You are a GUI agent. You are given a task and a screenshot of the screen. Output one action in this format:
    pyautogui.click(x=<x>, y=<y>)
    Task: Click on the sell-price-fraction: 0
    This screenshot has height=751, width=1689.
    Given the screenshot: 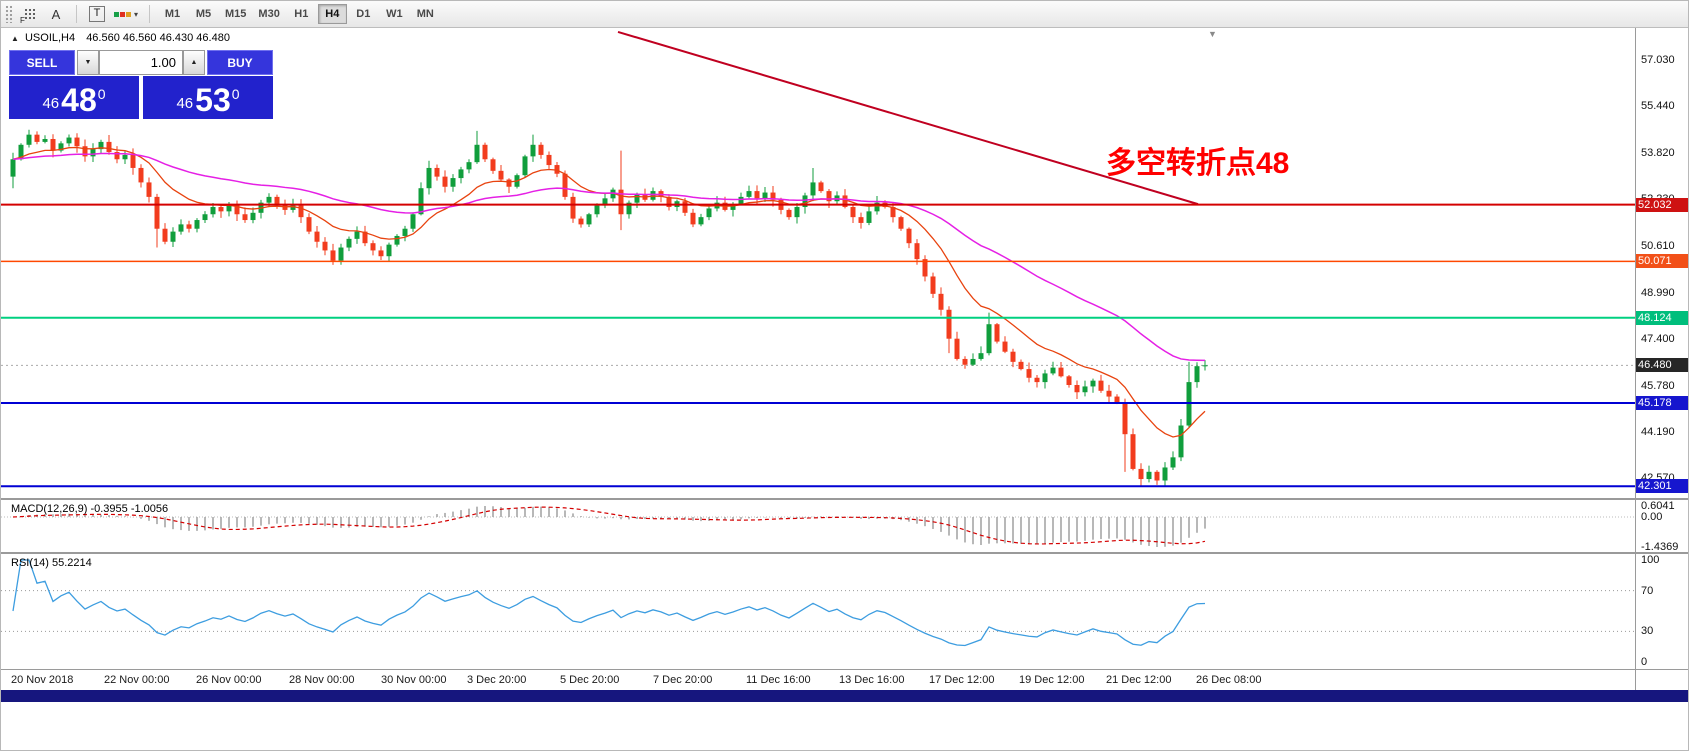 What is the action you would take?
    pyautogui.click(x=101, y=94)
    